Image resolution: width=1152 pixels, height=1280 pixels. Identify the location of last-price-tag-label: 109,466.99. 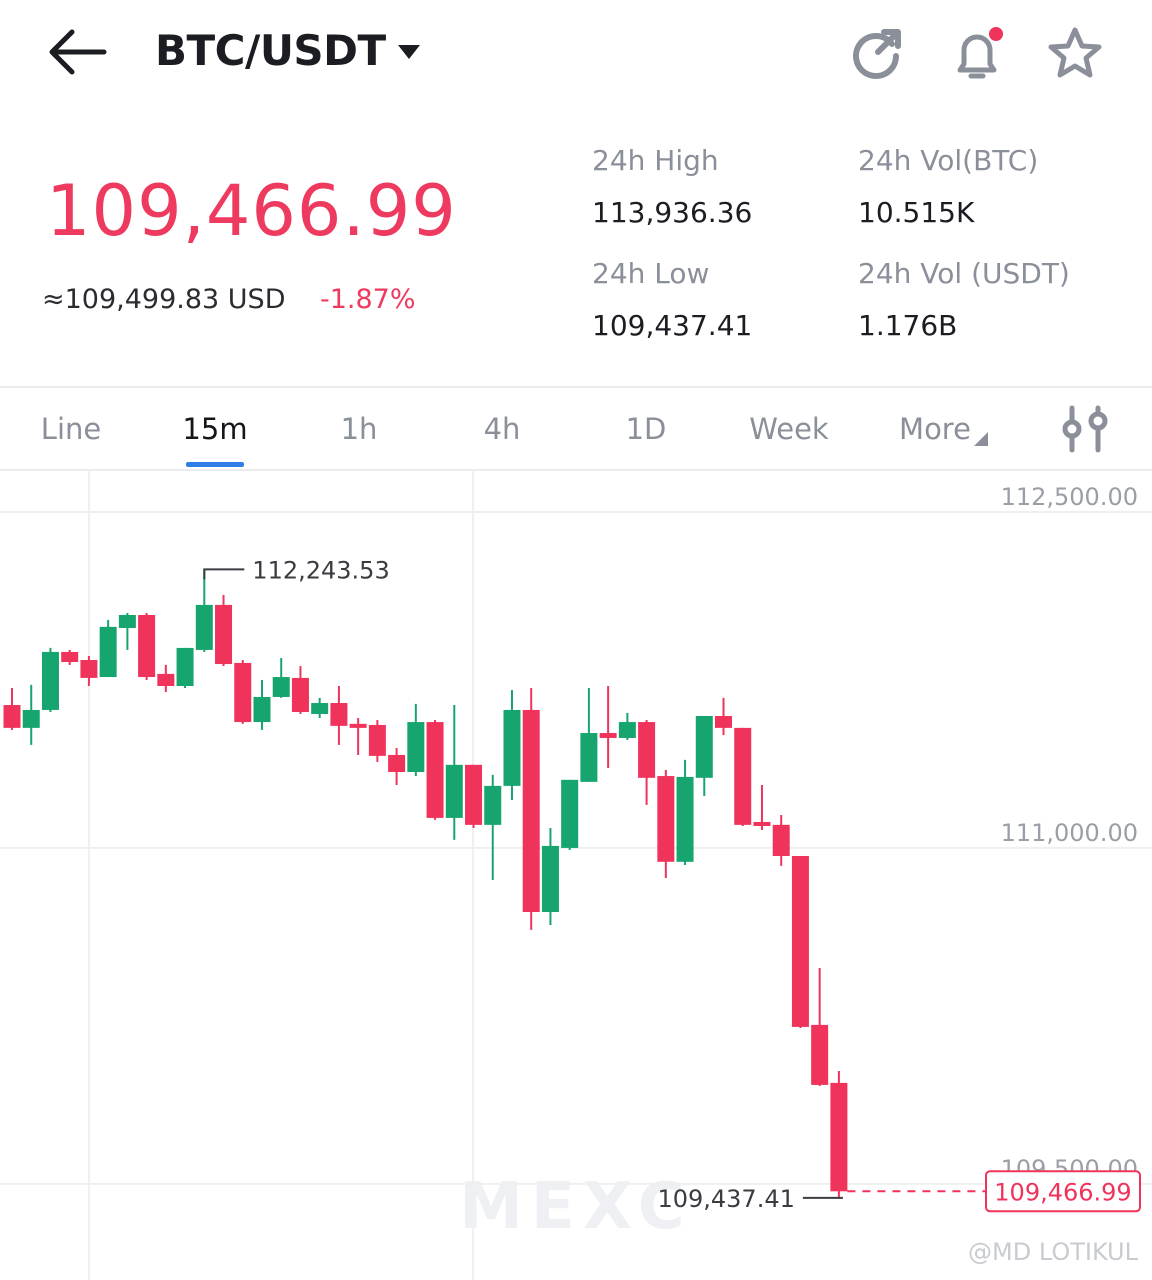
(1062, 1192).